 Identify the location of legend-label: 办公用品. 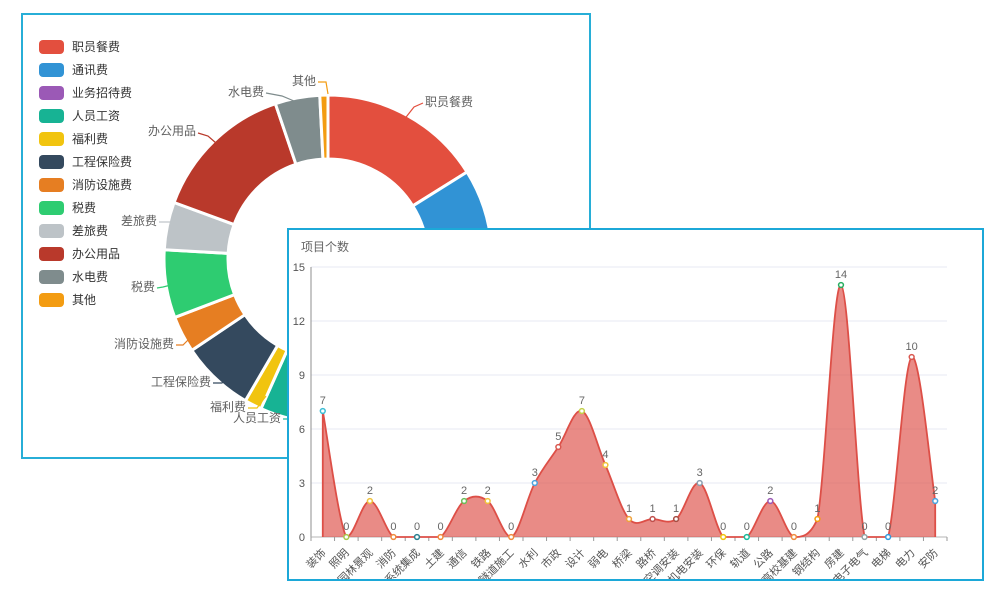
(96, 254).